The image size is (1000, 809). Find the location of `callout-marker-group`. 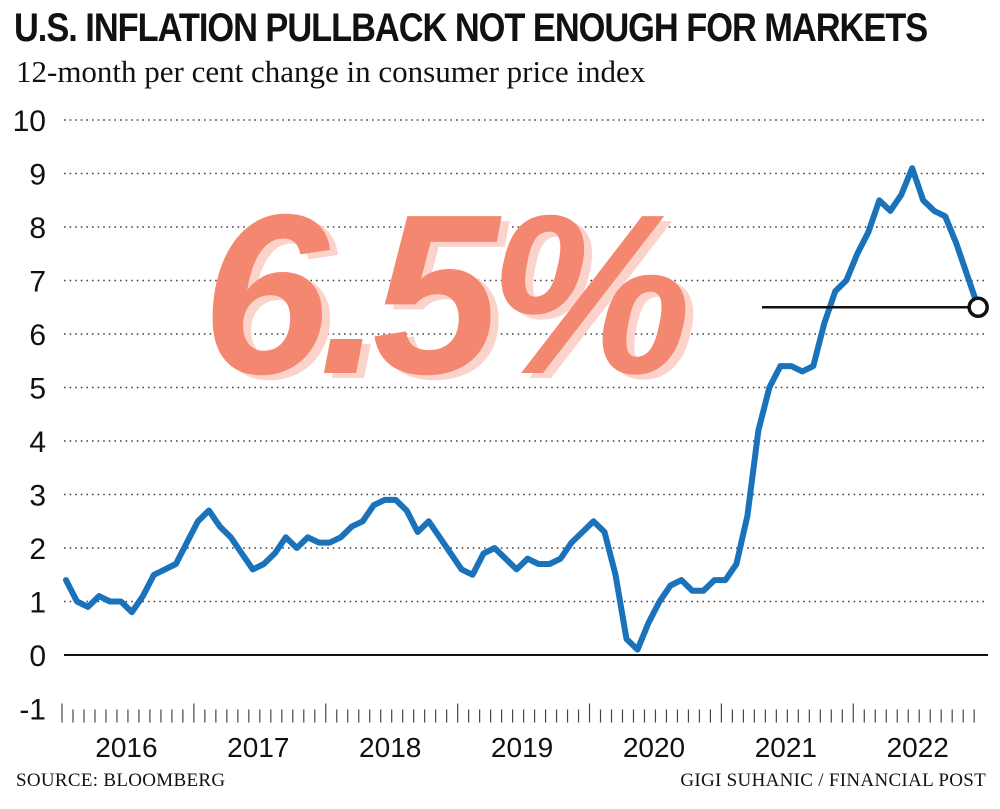

callout-marker-group is located at coordinates (875, 307).